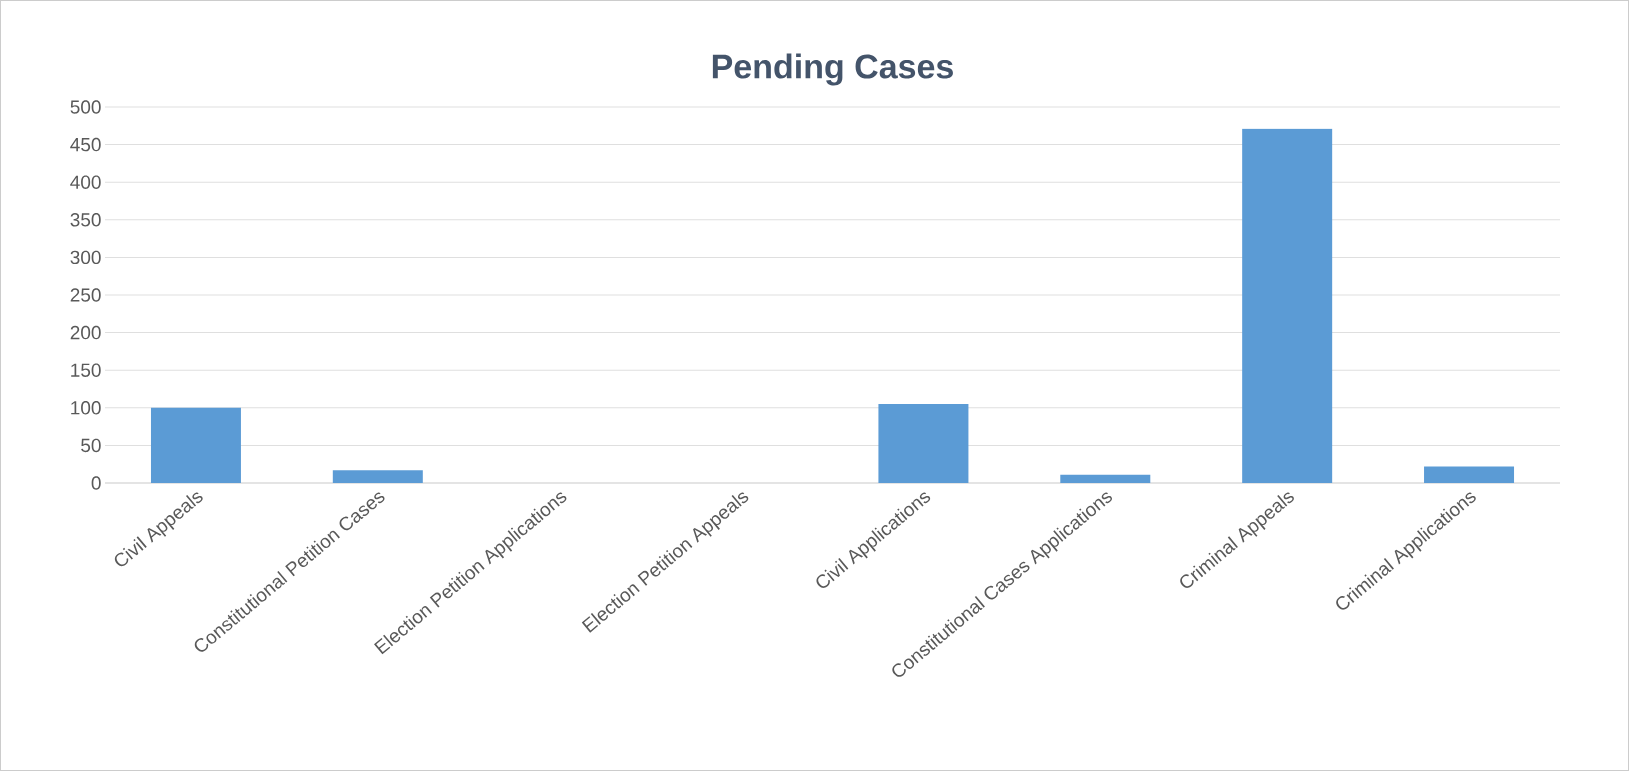 This screenshot has width=1629, height=771. What do you see at coordinates (96, 483) in the screenshot?
I see `y-tick-label: 0` at bounding box center [96, 483].